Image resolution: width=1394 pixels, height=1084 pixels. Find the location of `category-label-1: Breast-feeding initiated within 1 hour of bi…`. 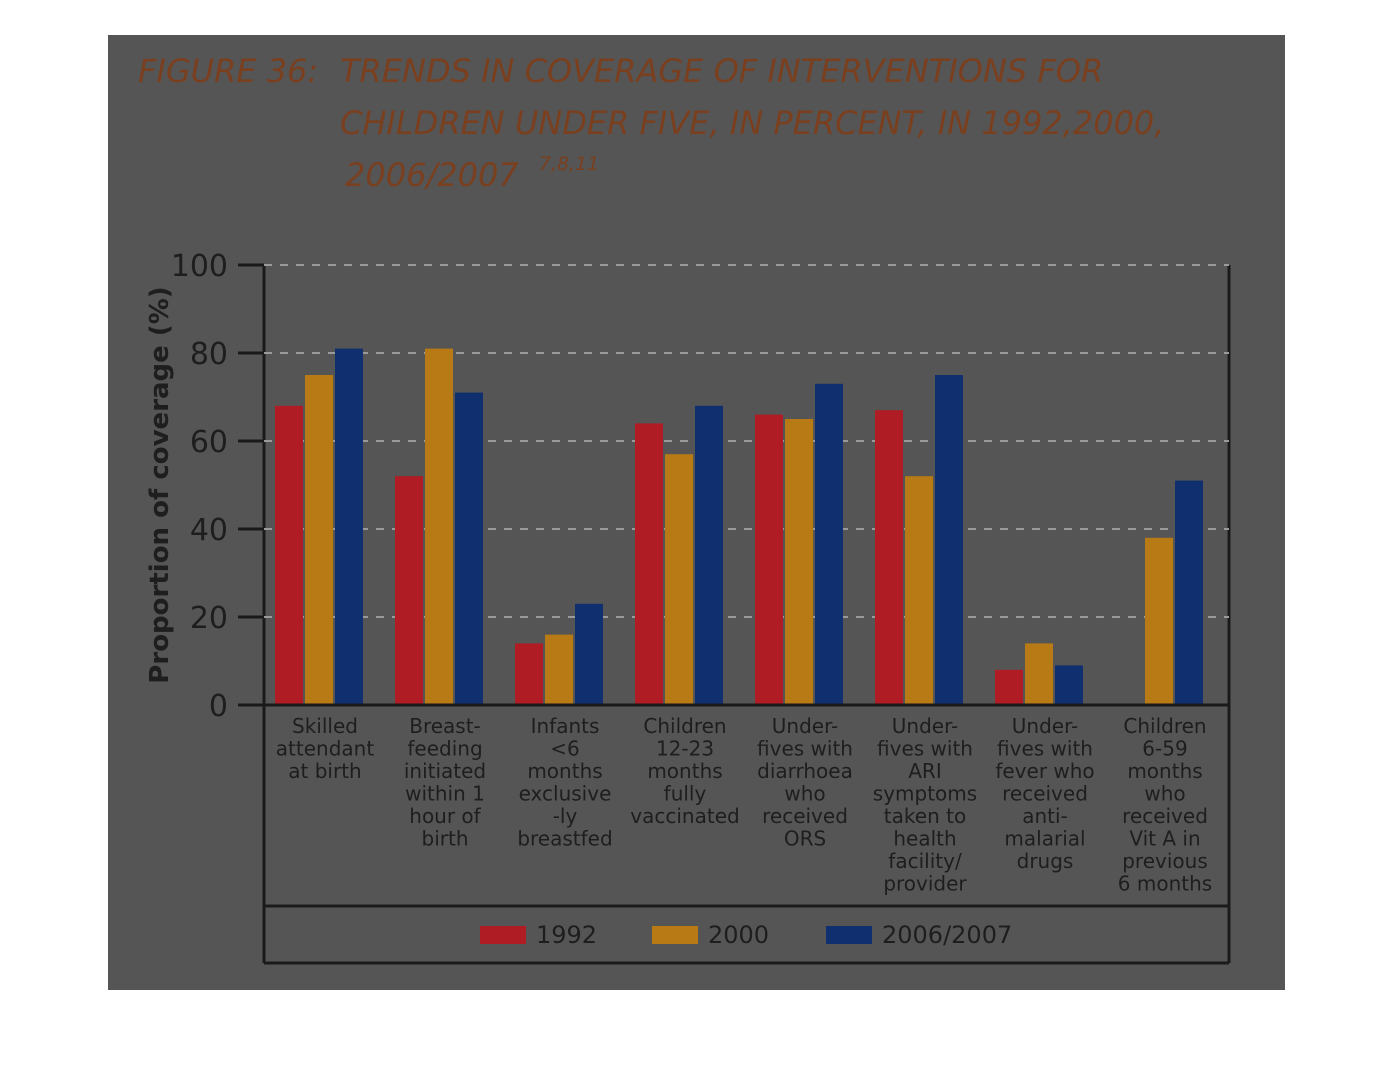

category-label-1: Breast-feeding initiated within 1 hour of bi… is located at coordinates (445, 782).